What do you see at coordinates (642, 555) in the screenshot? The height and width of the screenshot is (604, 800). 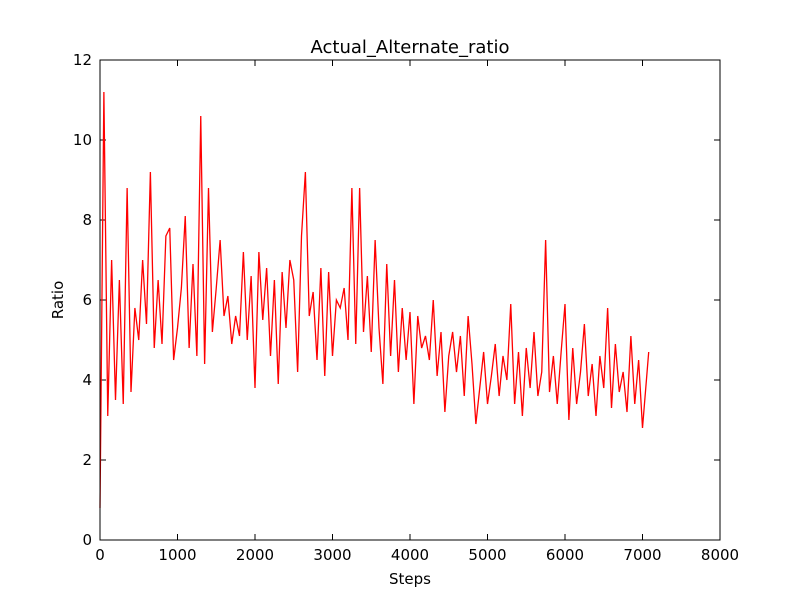 I see `x-tick-label: 7000` at bounding box center [642, 555].